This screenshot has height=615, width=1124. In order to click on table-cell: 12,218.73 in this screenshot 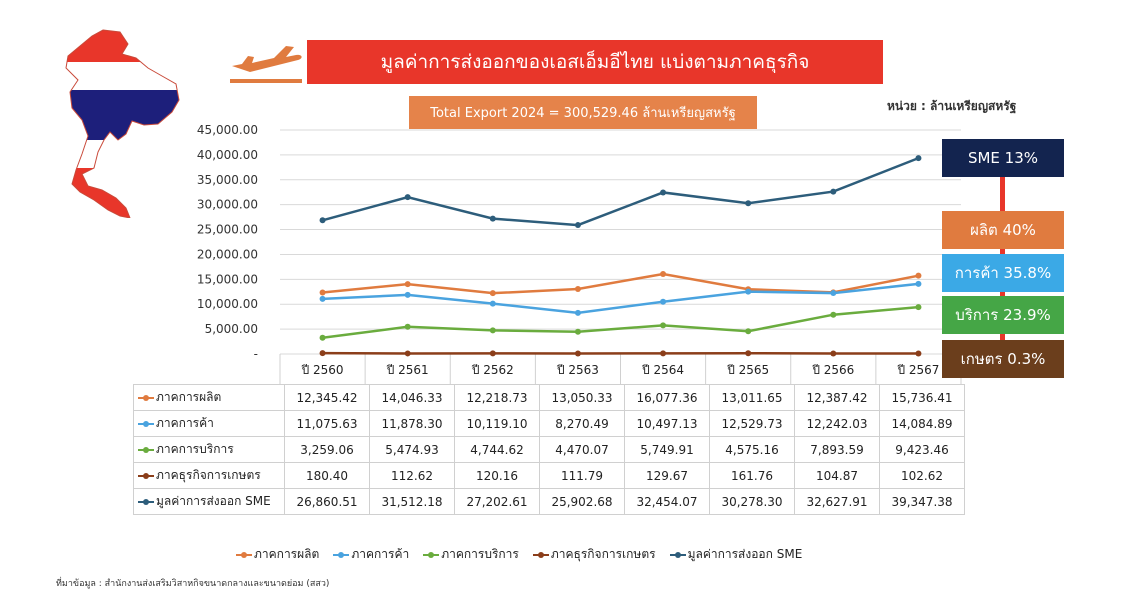, I will do `click(497, 397)`.